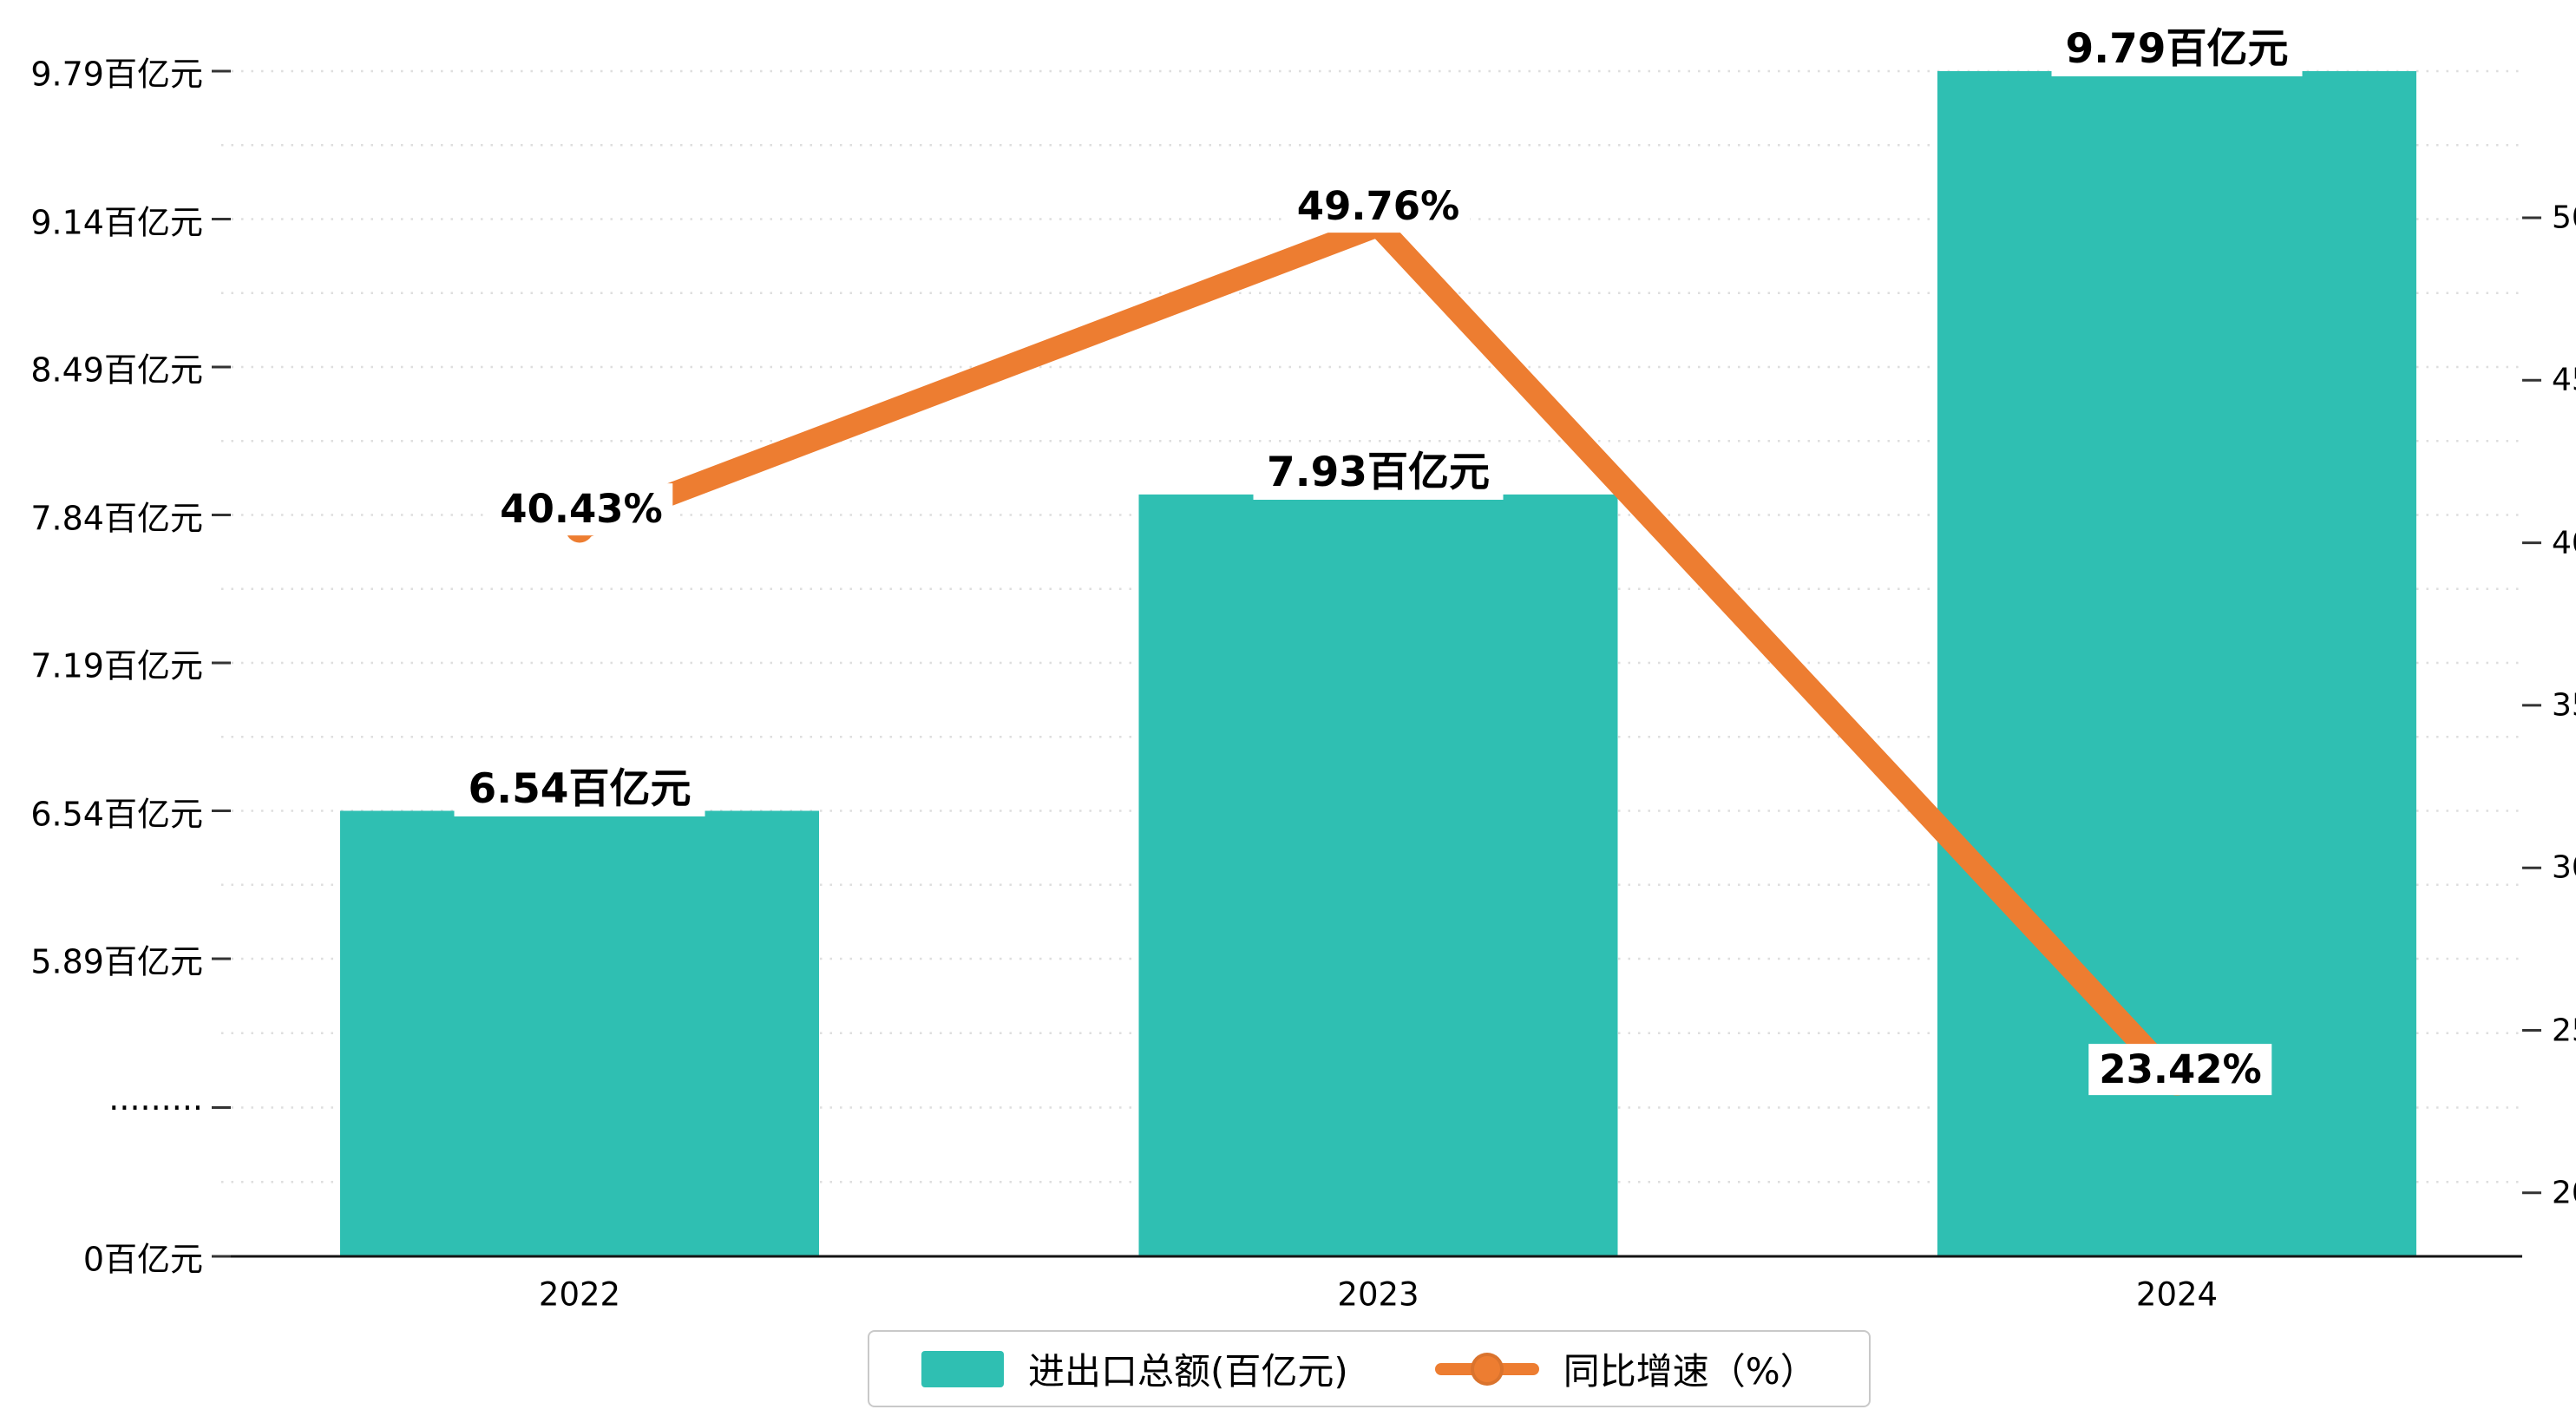 Image resolution: width=2576 pixels, height=1416 pixels. Describe the element at coordinates (2180, 1069) in the screenshot. I see `line-value-label: 23.42%` at that location.